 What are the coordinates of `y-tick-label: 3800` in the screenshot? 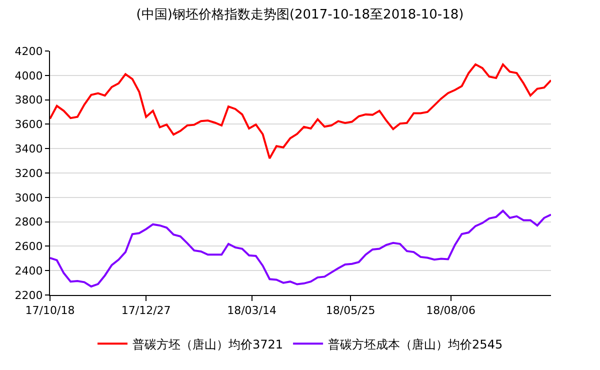 It's located at (28, 100).